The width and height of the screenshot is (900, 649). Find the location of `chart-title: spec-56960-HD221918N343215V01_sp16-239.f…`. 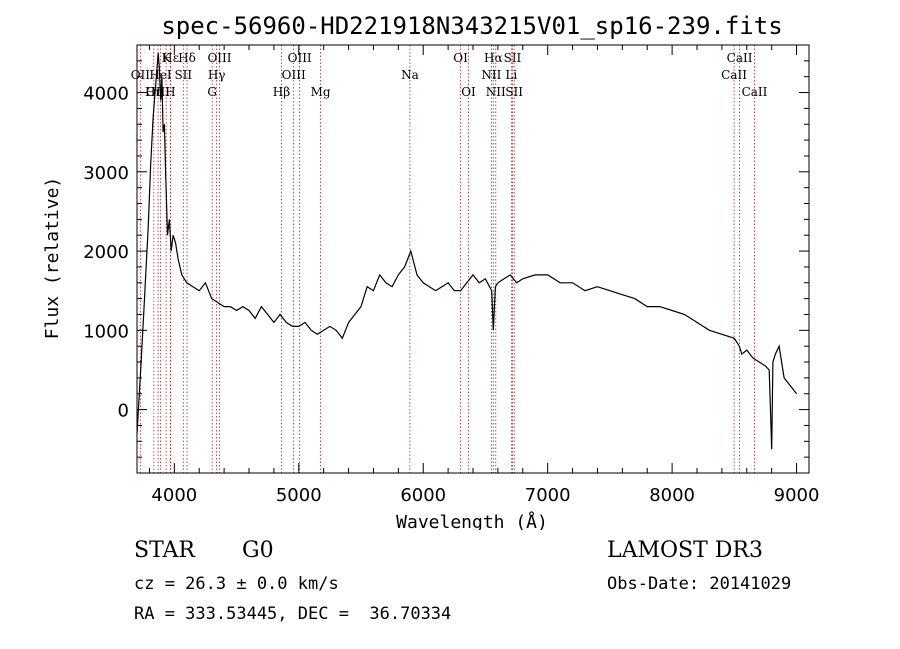

chart-title: spec-56960-HD221918N343215V01_sp16-239.f… is located at coordinates (471, 26).